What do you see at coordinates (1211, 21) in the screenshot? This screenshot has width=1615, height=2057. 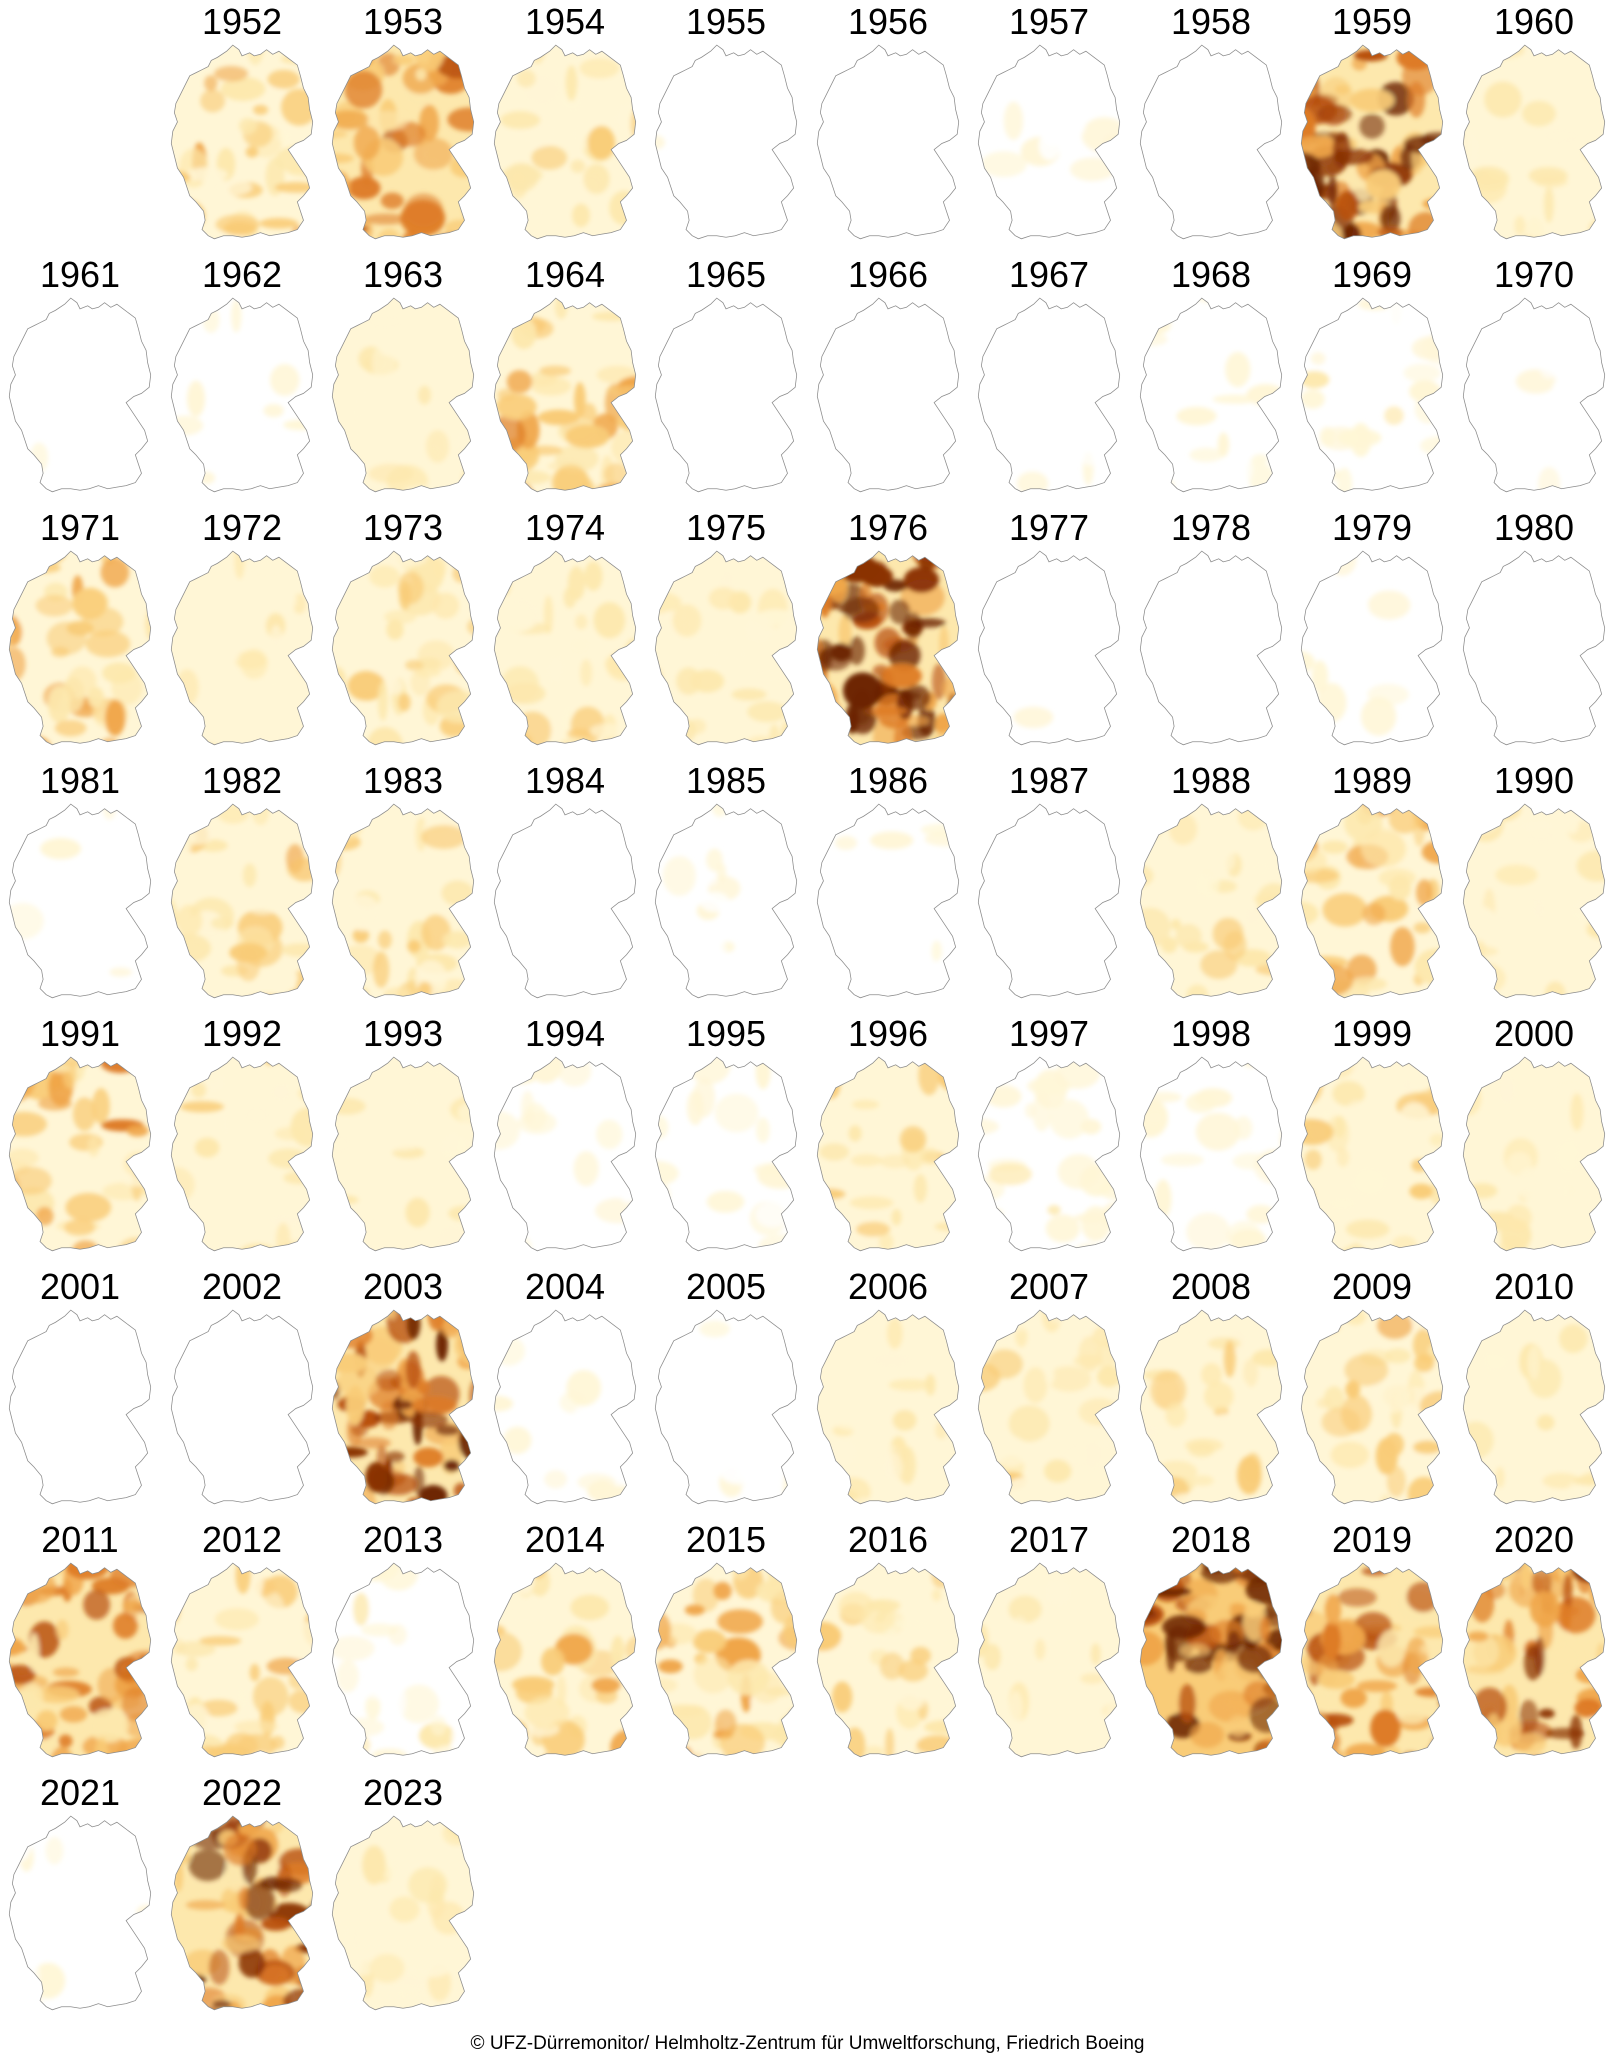 I see `year-label: 1958` at bounding box center [1211, 21].